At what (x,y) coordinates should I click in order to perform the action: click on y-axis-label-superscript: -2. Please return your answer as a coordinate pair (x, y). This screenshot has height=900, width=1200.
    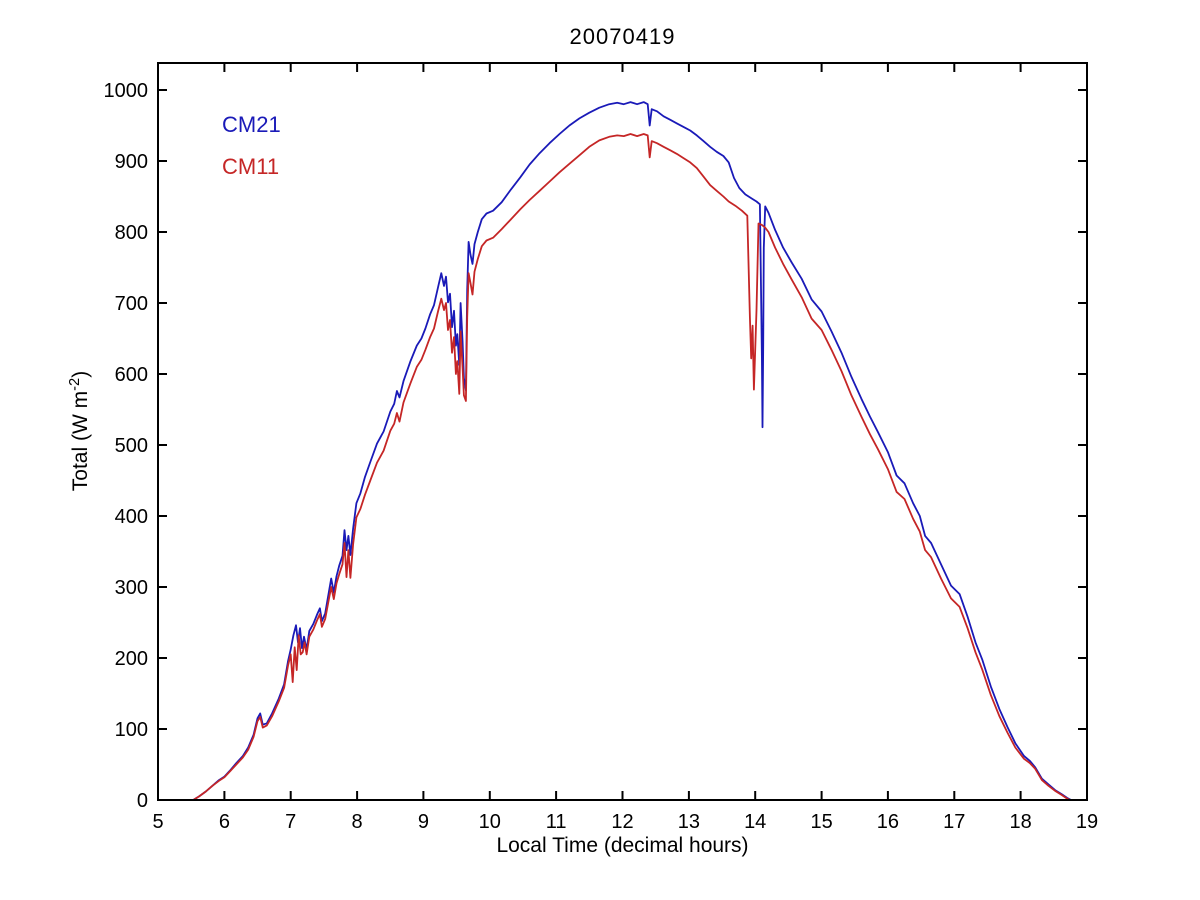
    Looking at the image, I should click on (75, 384).